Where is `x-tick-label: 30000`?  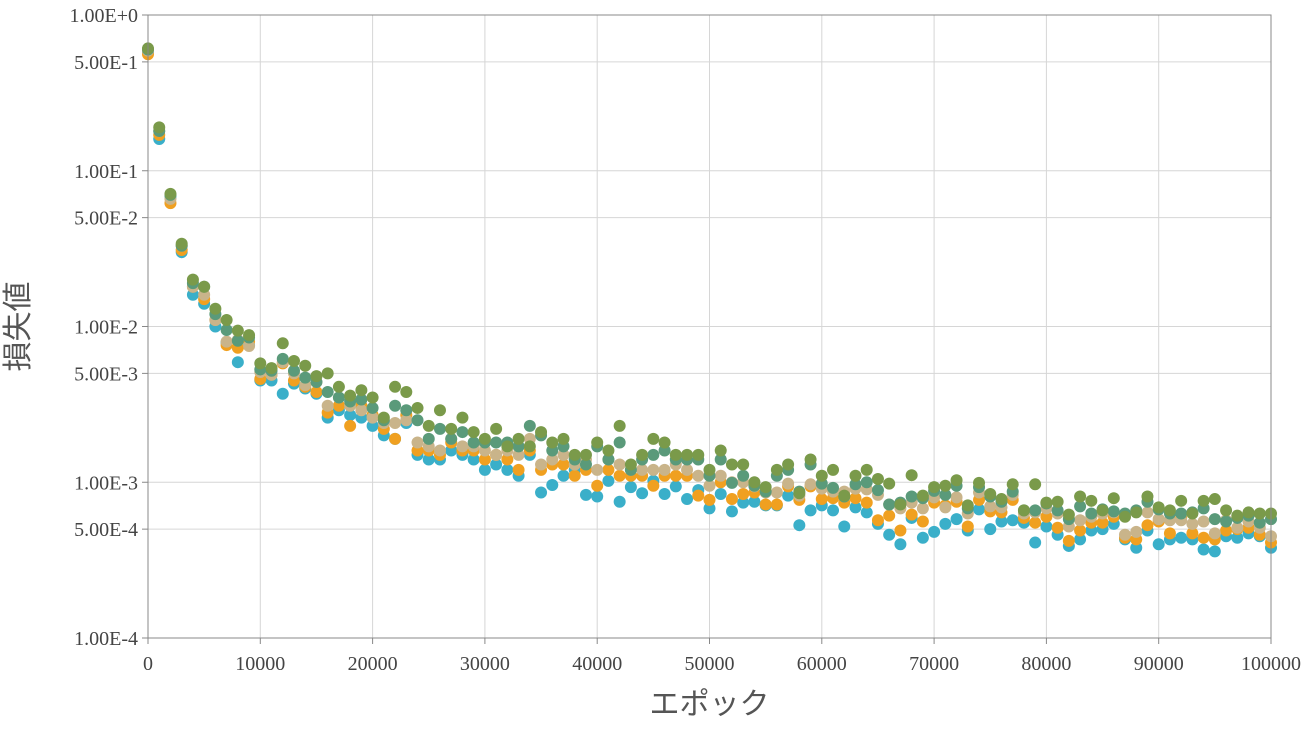
x-tick-label: 30000 is located at coordinates (485, 664).